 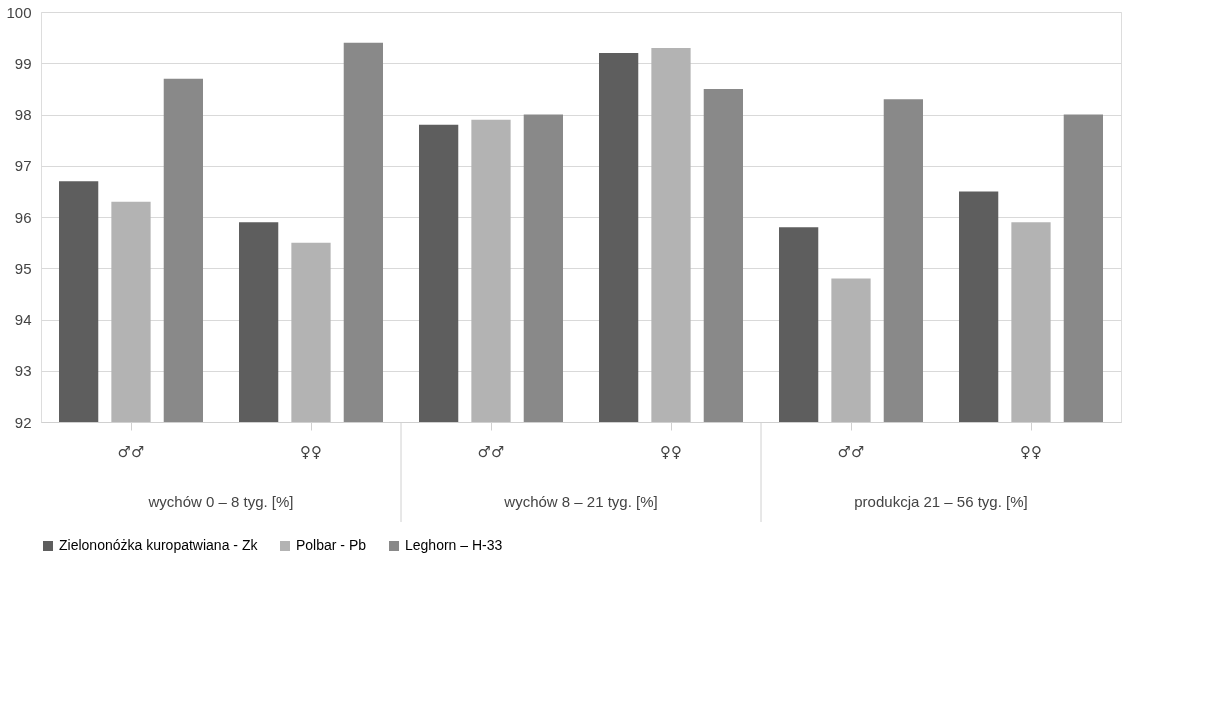 What do you see at coordinates (23, 114) in the screenshot?
I see `y-tick-label: 98` at bounding box center [23, 114].